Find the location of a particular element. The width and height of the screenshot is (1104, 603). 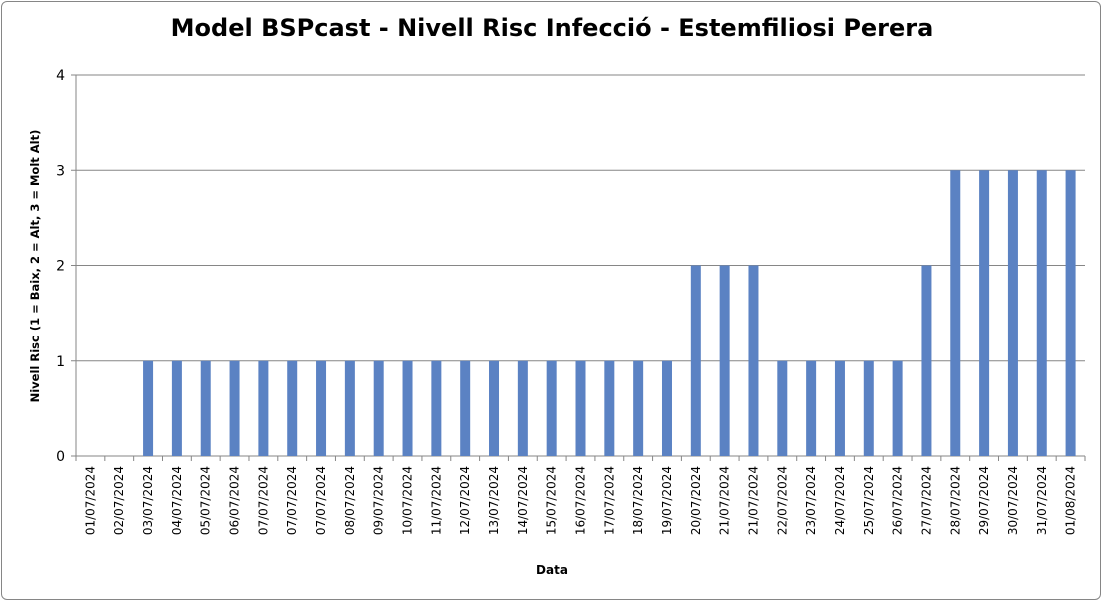

x-tick-label: 26/07/2024 is located at coordinates (898, 500).